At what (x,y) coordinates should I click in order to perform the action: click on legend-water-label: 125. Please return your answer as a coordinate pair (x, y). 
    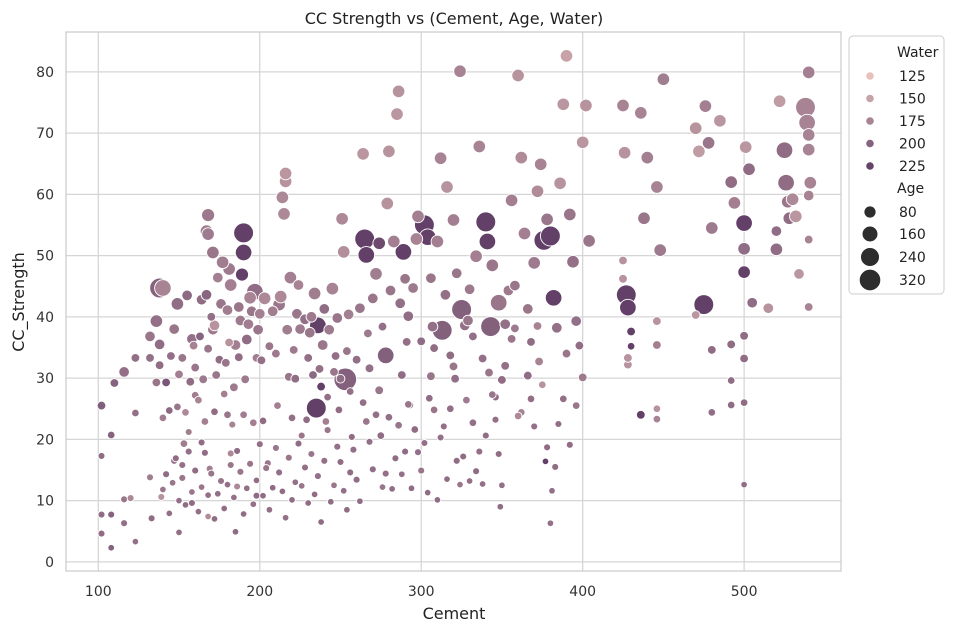
    Looking at the image, I should click on (912, 77).